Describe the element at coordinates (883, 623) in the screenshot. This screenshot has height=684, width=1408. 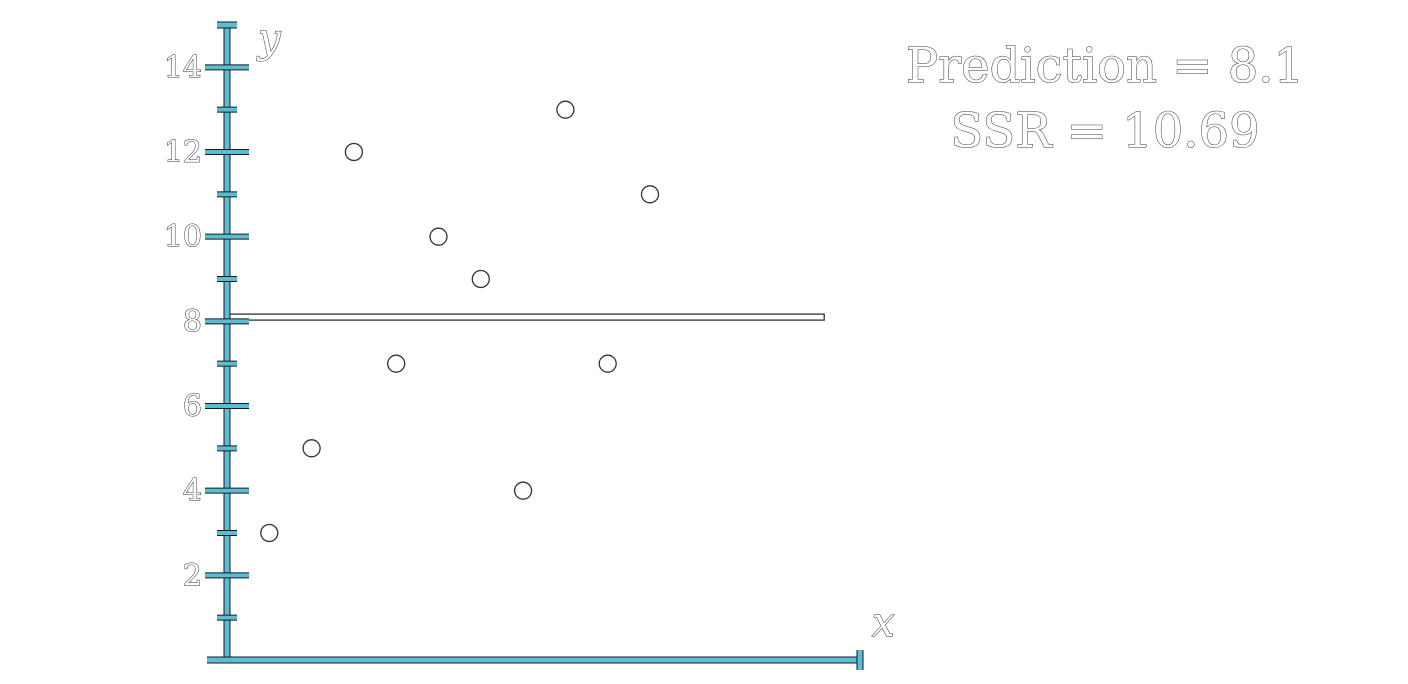
I see `x-axis-label: x` at that location.